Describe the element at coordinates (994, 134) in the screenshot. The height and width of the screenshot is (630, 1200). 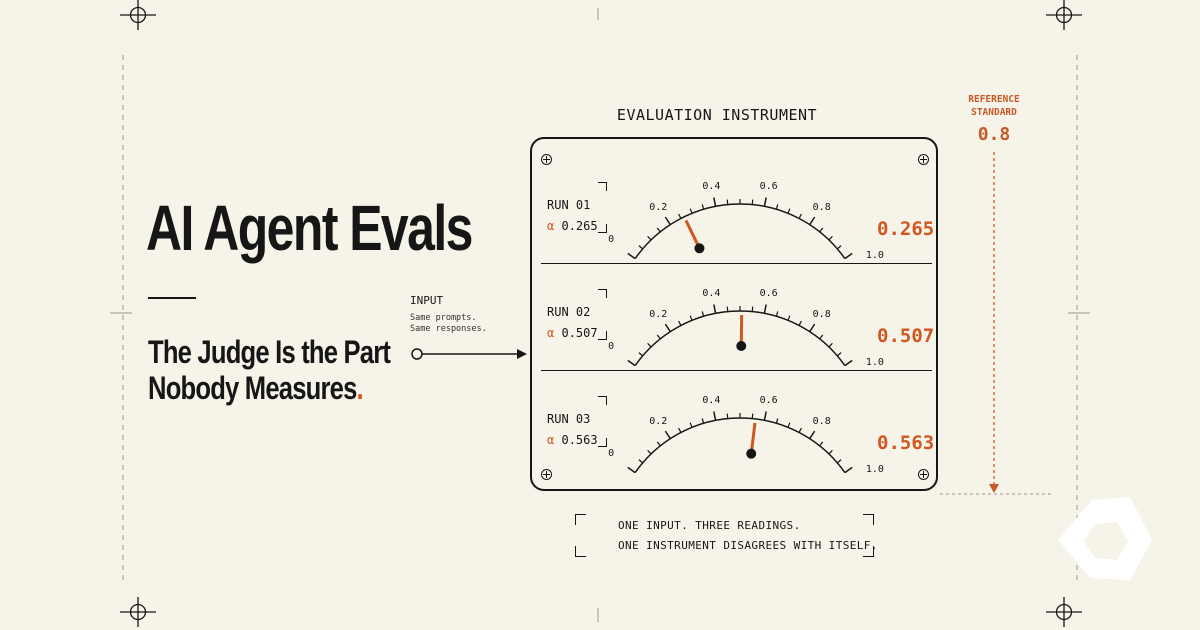
I see `reference-value: 0.8` at that location.